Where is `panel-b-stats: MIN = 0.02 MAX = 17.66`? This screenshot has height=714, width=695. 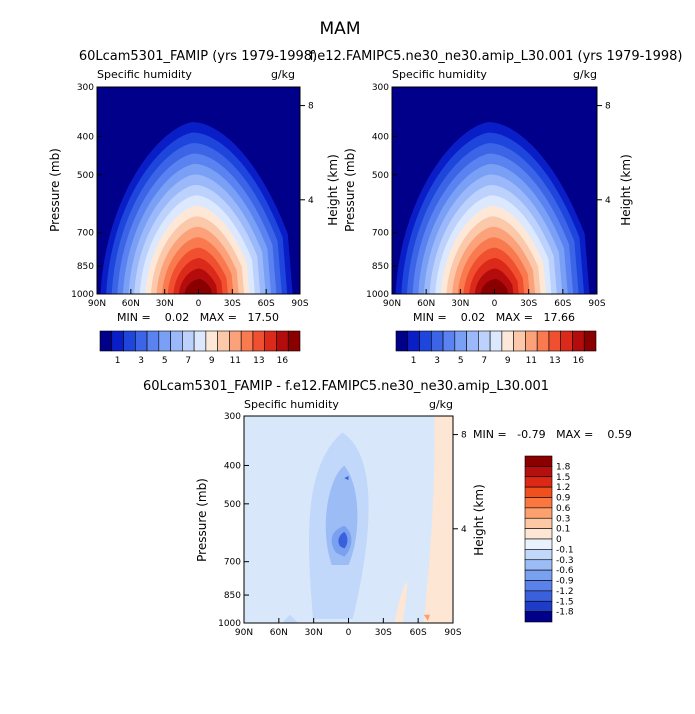
panel-b-stats: MIN = 0.02 MAX = 17.66 is located at coordinates (494, 317).